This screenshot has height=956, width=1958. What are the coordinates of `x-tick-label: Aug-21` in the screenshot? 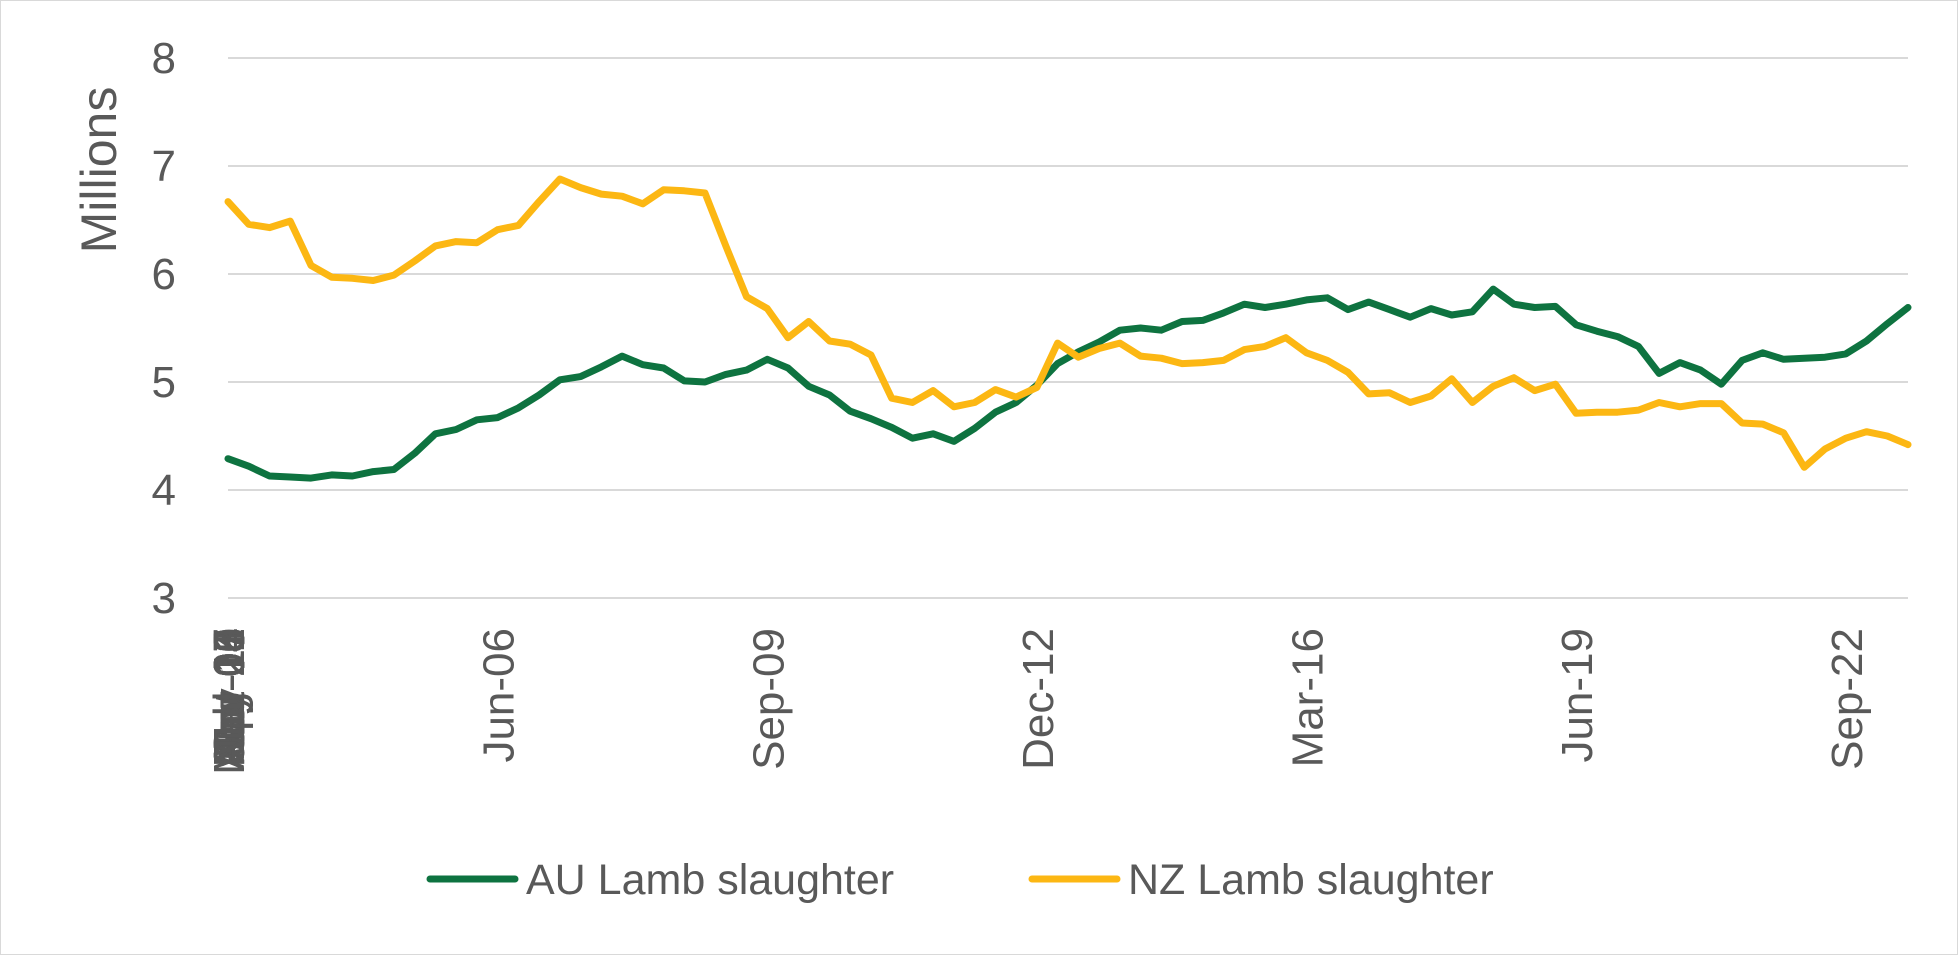 It's located at (229, 699).